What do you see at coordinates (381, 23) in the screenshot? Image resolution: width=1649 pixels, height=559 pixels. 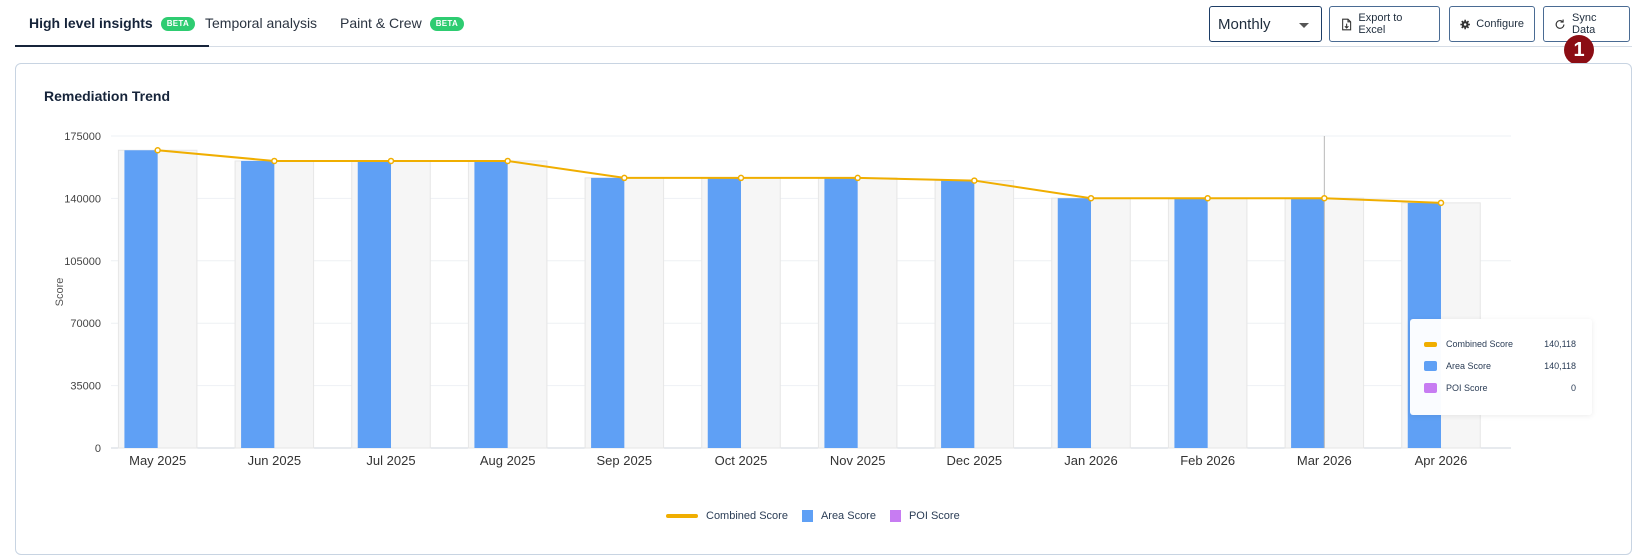 I see `tab-label: Paint & Crew` at bounding box center [381, 23].